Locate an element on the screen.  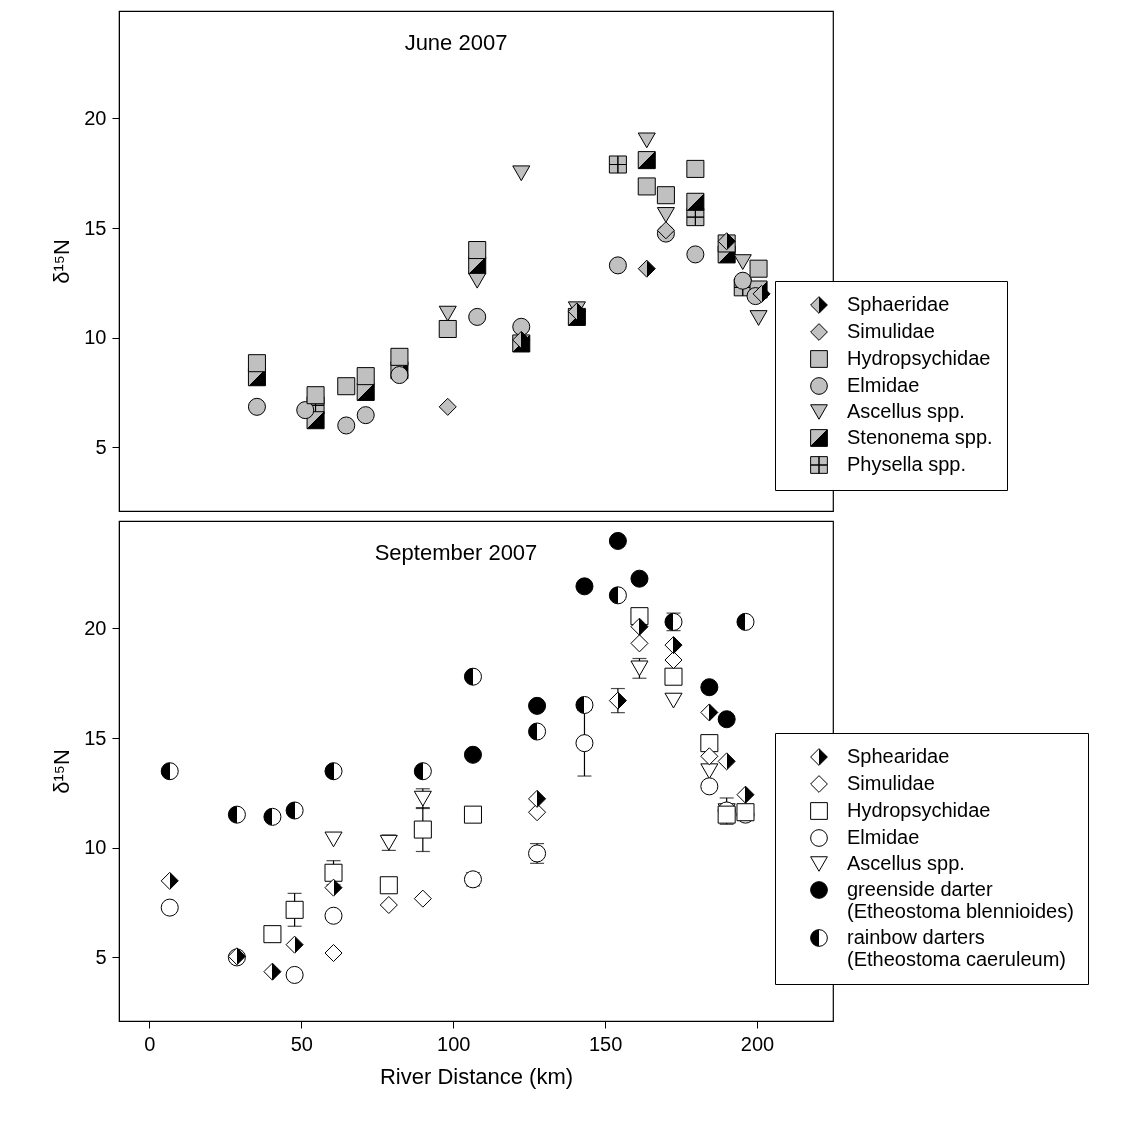
legend-label: Sphearidae is located at coordinates (898, 756).